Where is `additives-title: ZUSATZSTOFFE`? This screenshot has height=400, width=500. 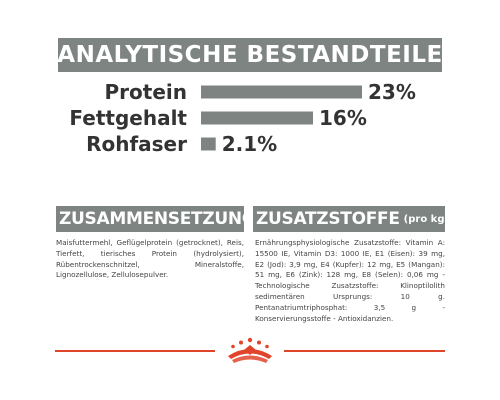 additives-title: ZUSATZSTOFFE is located at coordinates (328, 219).